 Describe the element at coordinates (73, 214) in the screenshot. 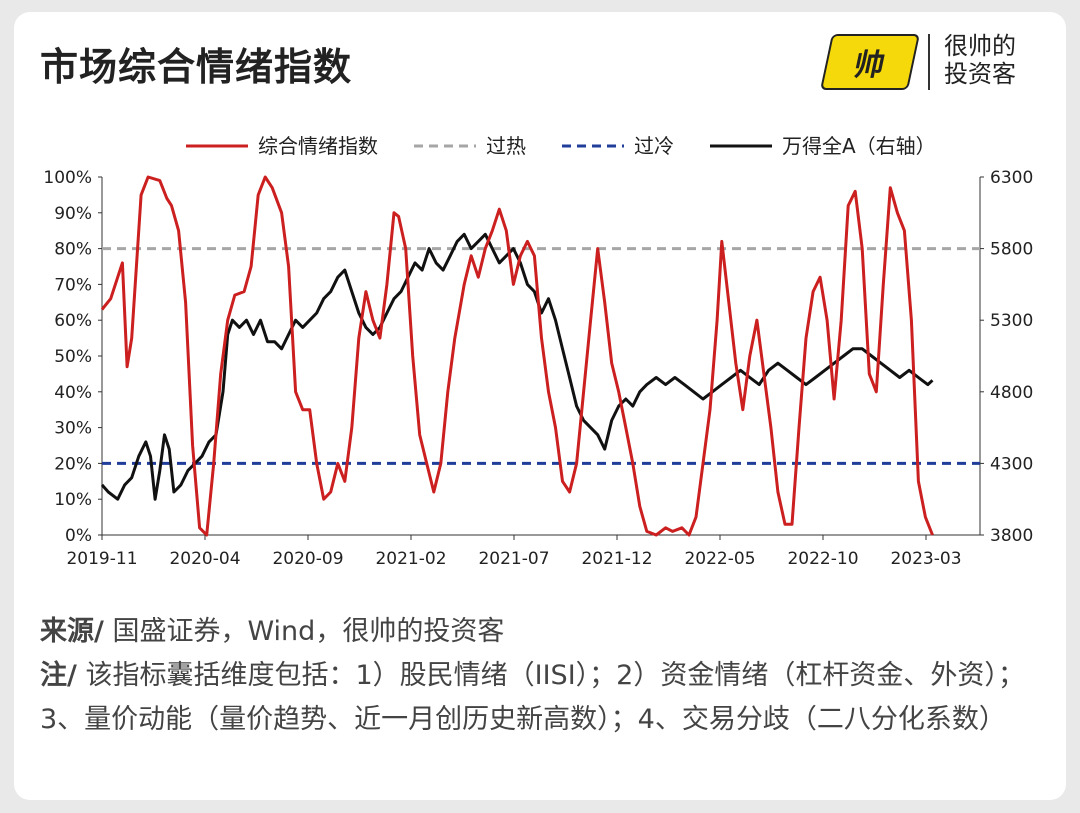

I see `y-left-tick-label: 90%` at that location.